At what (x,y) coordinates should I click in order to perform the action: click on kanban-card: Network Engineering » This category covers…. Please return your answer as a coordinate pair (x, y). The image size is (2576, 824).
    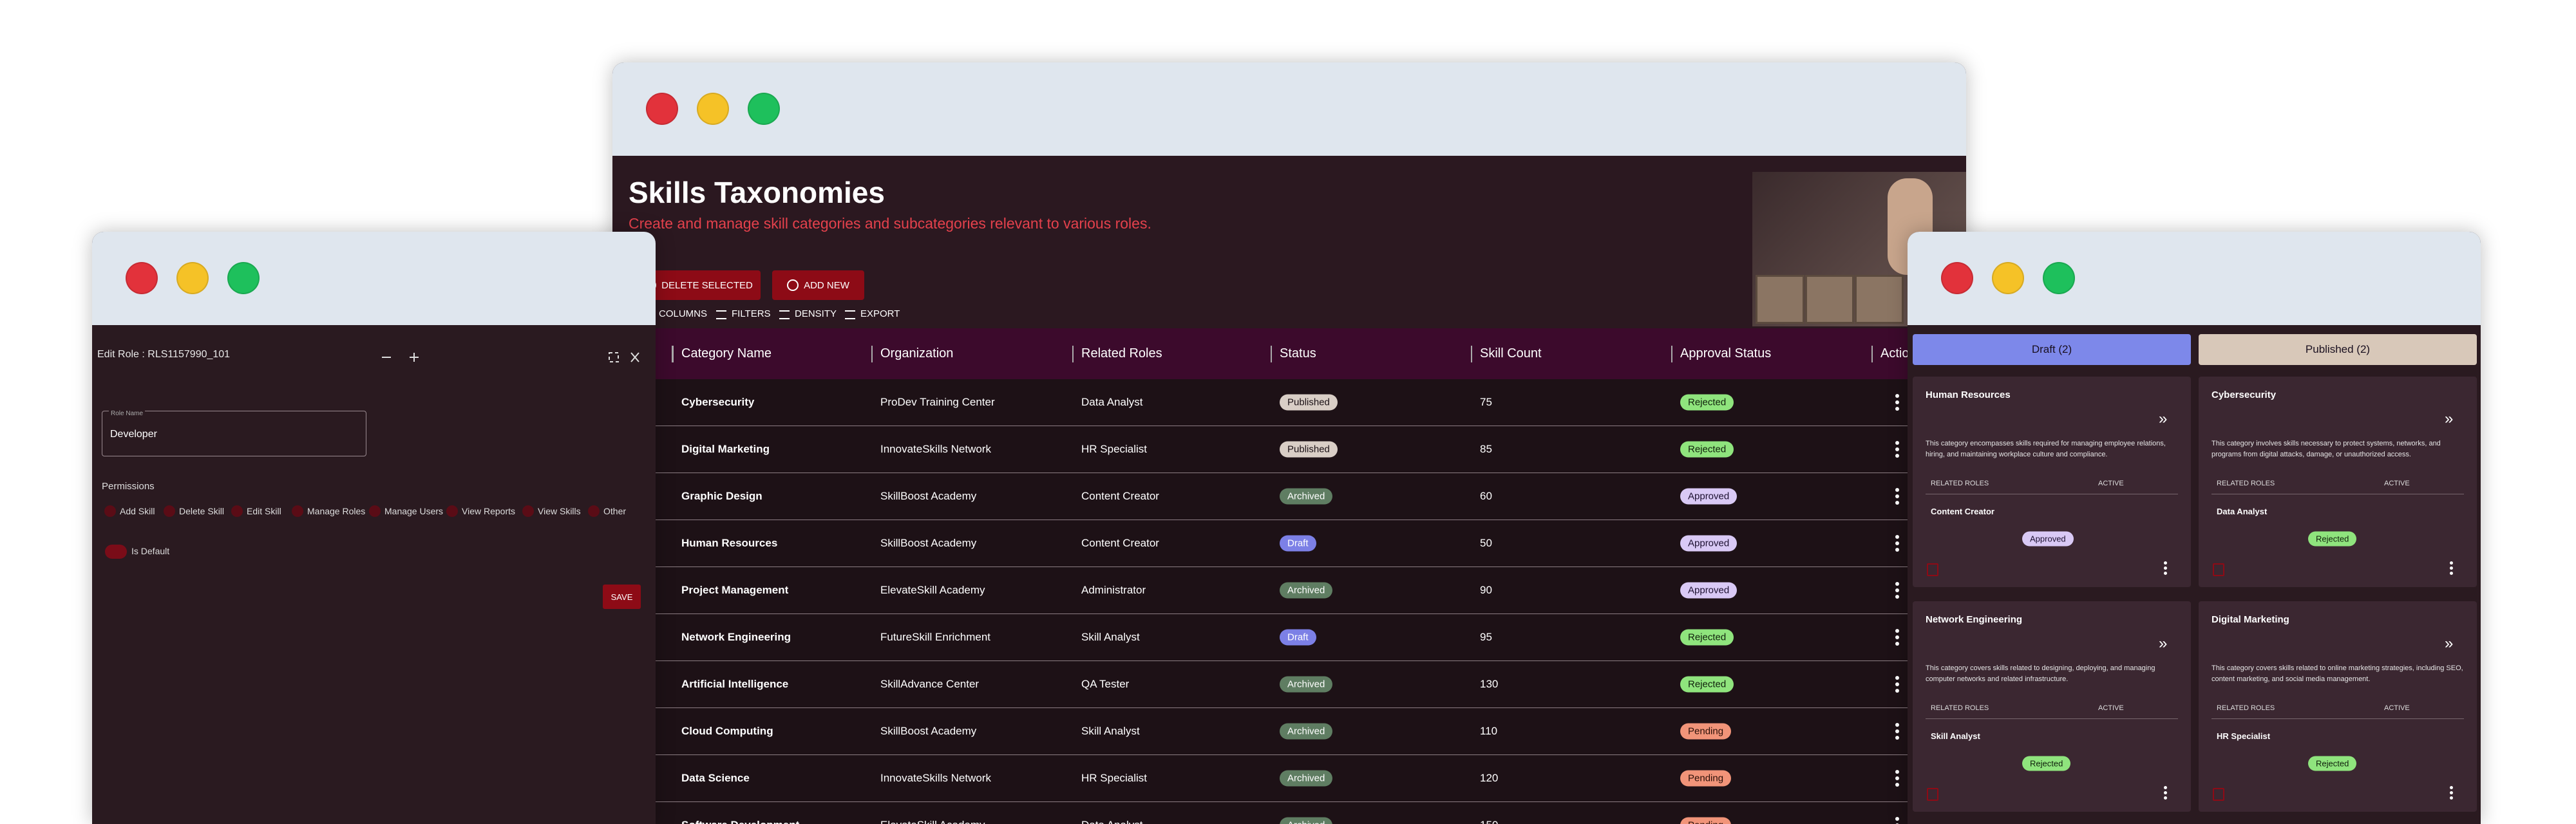
    Looking at the image, I should click on (2052, 706).